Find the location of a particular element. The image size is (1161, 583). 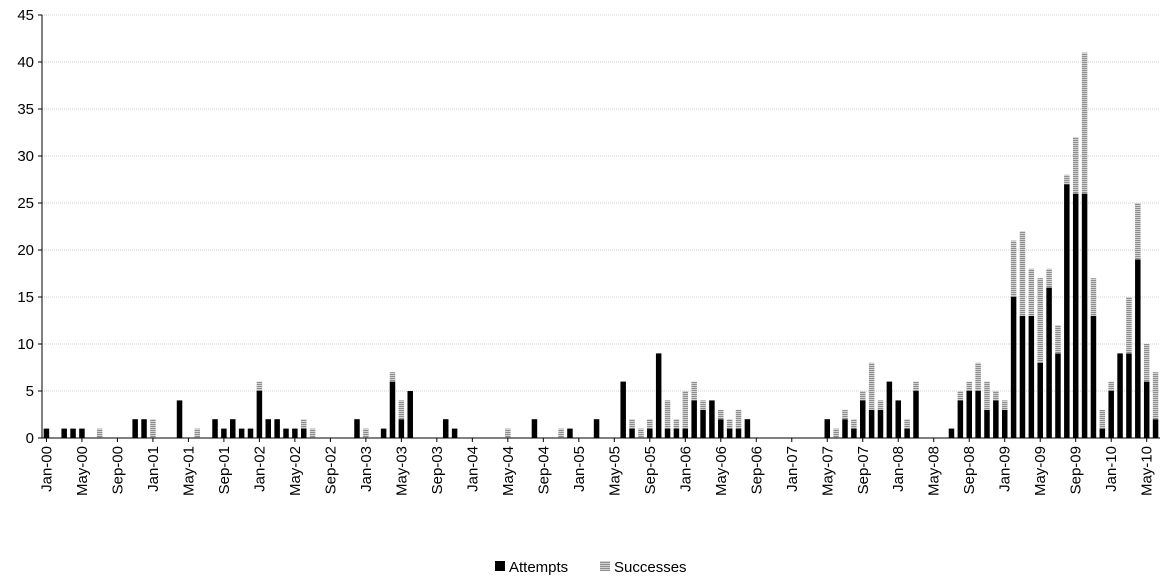

x-tick-label: Jan-00 is located at coordinates (46, 469).